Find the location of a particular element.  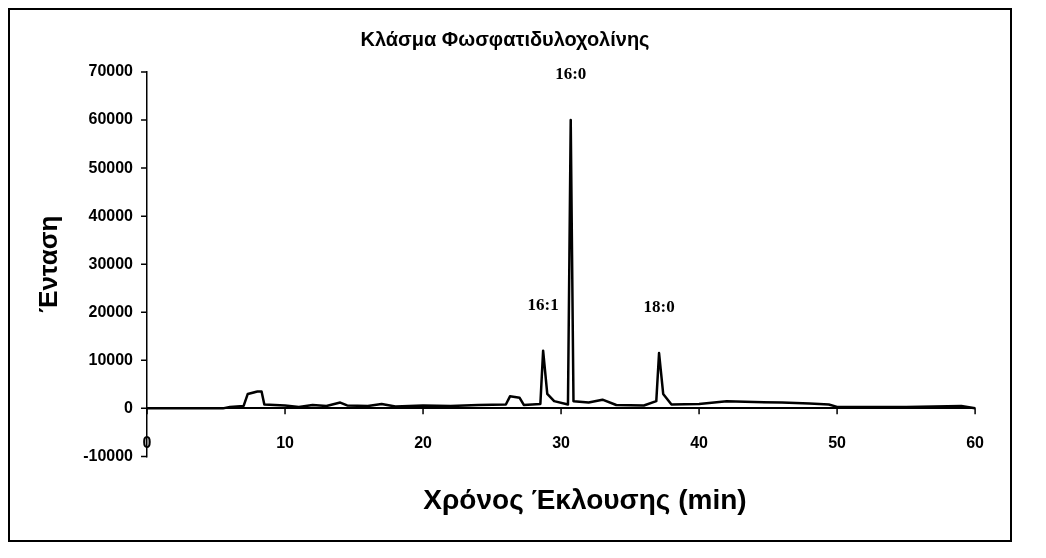

x-tick-label: 20 is located at coordinates (423, 443).